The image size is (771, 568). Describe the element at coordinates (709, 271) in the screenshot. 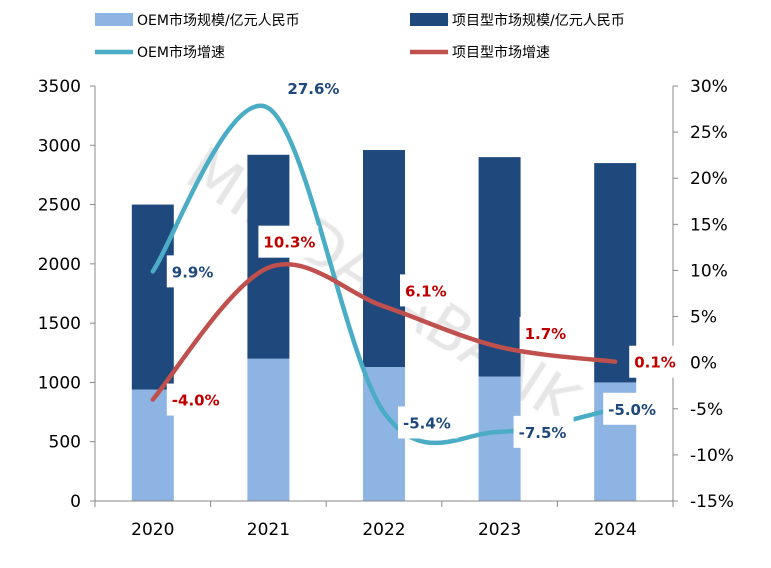

I see `right-tick-label: 10%` at that location.